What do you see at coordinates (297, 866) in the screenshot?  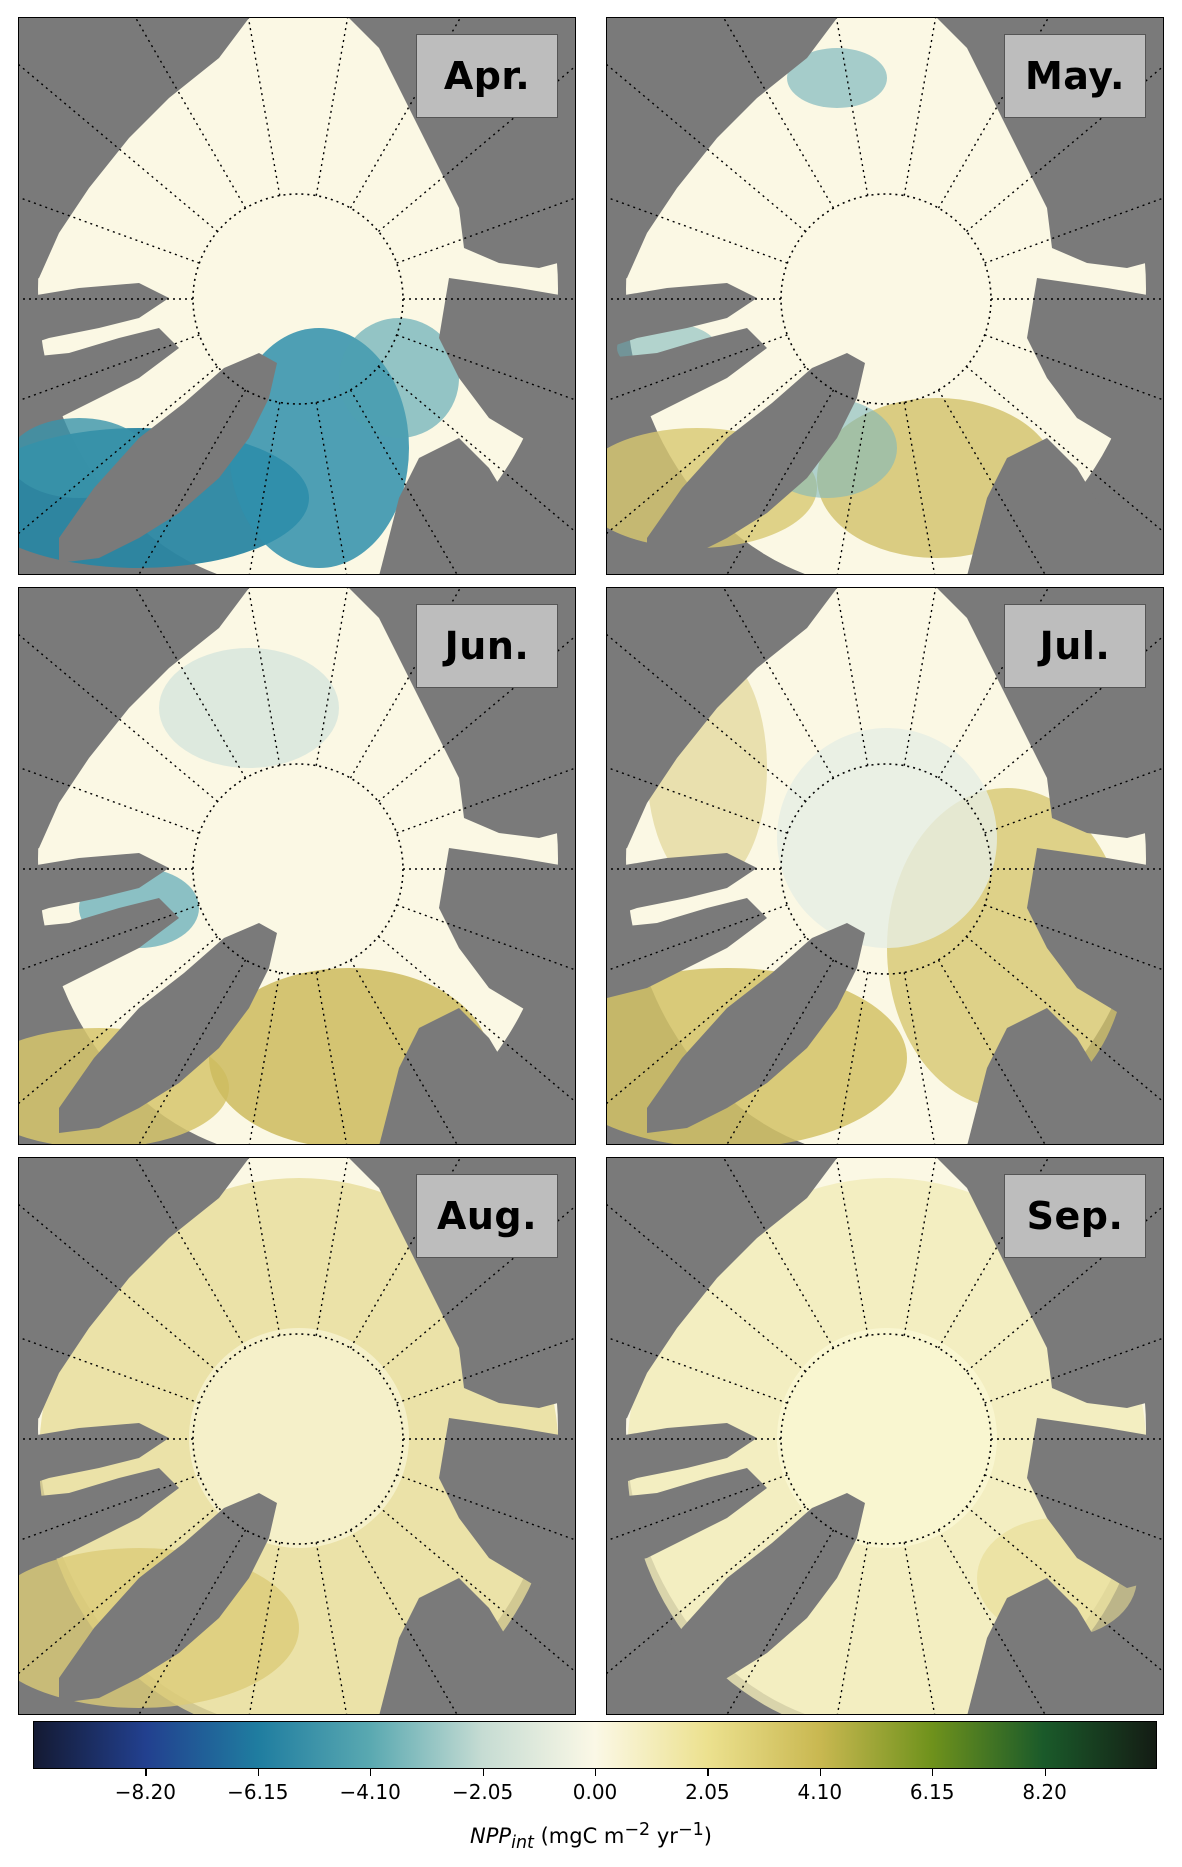 I see `map-panel-jun: Jun.` at bounding box center [297, 866].